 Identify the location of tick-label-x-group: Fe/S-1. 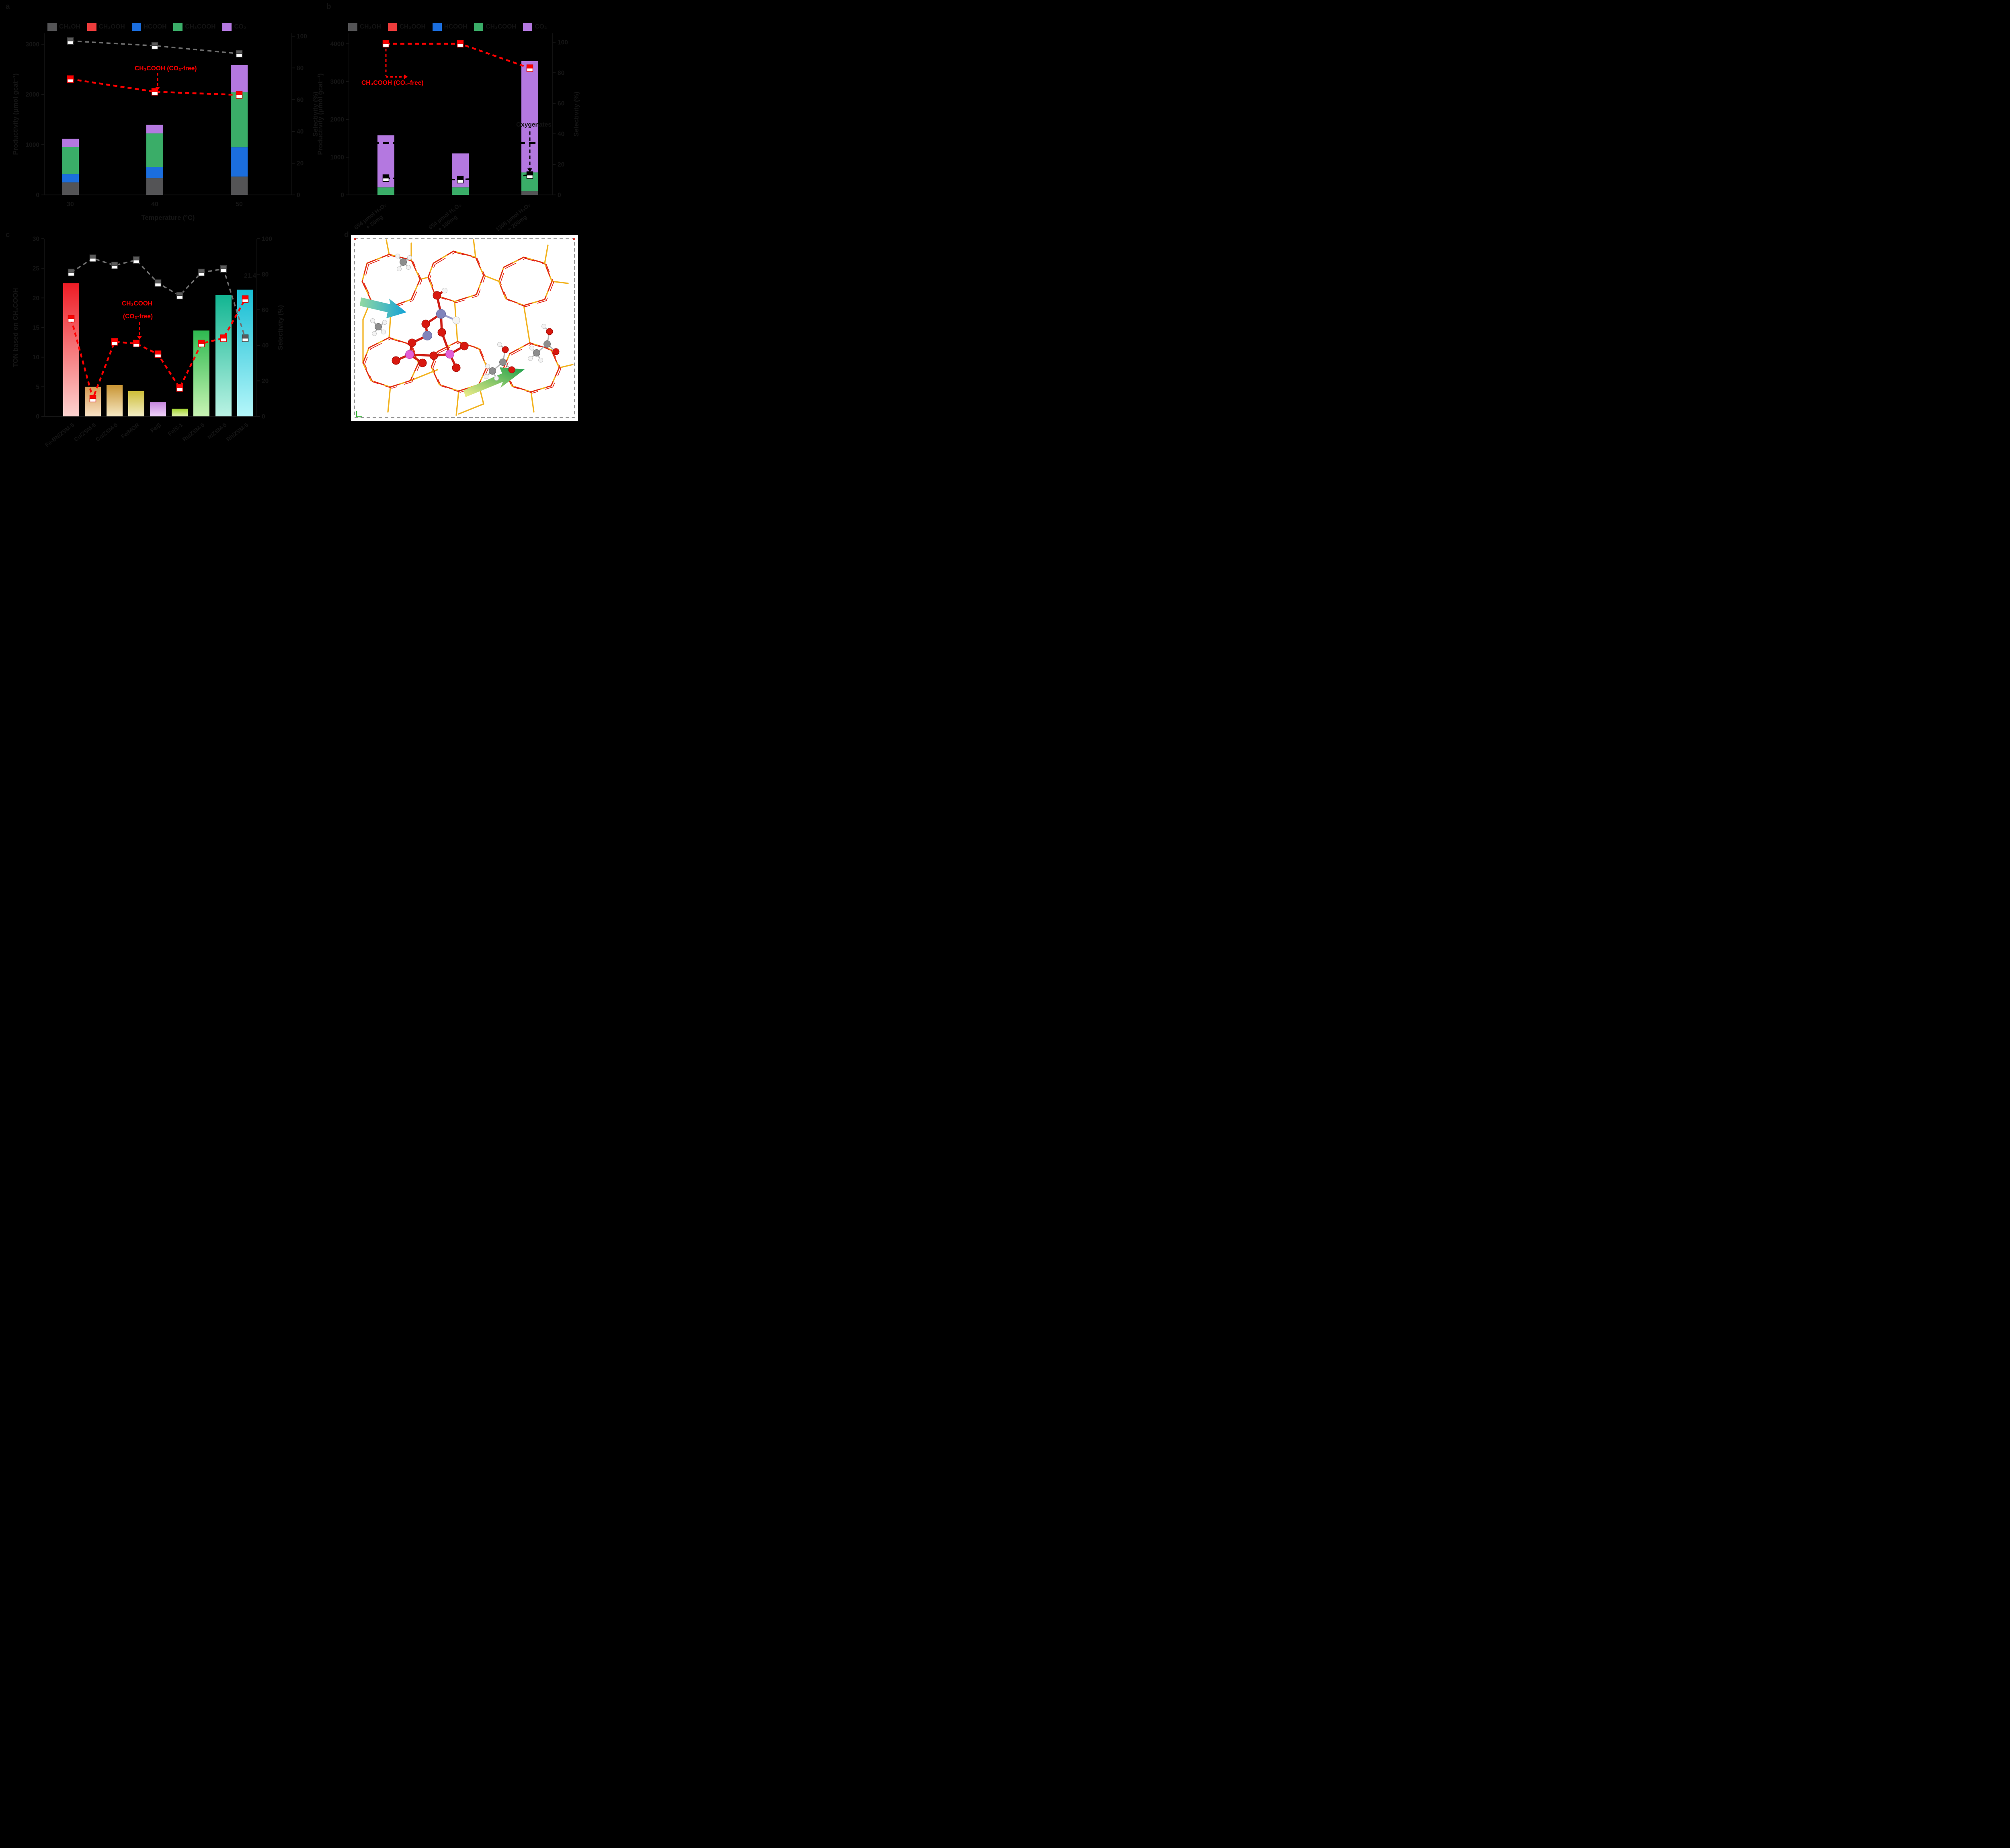
(175, 429).